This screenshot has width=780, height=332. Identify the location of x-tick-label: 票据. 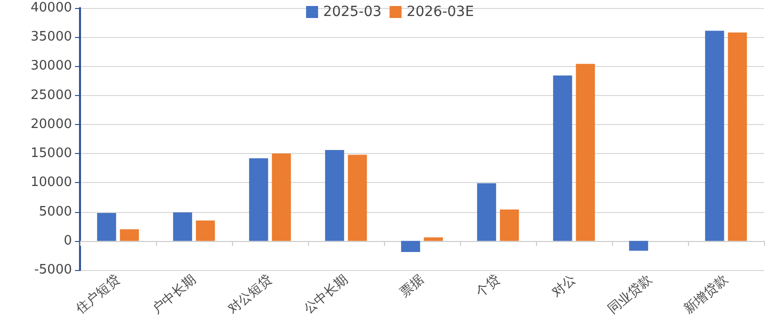
(412, 286).